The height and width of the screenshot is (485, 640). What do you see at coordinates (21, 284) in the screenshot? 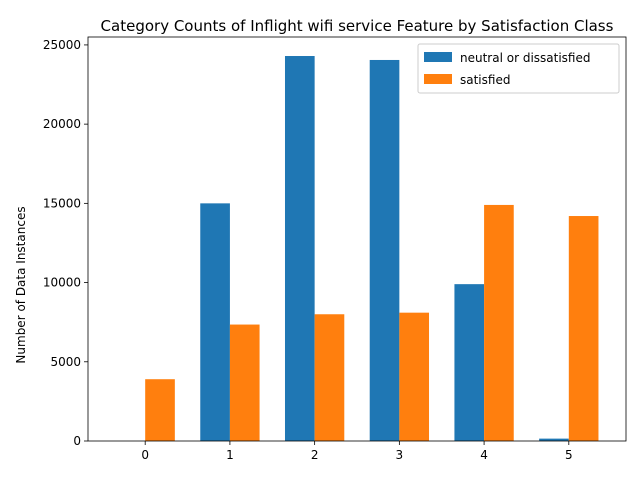
I see `y-axis-label: Number of Data Instances` at bounding box center [21, 284].